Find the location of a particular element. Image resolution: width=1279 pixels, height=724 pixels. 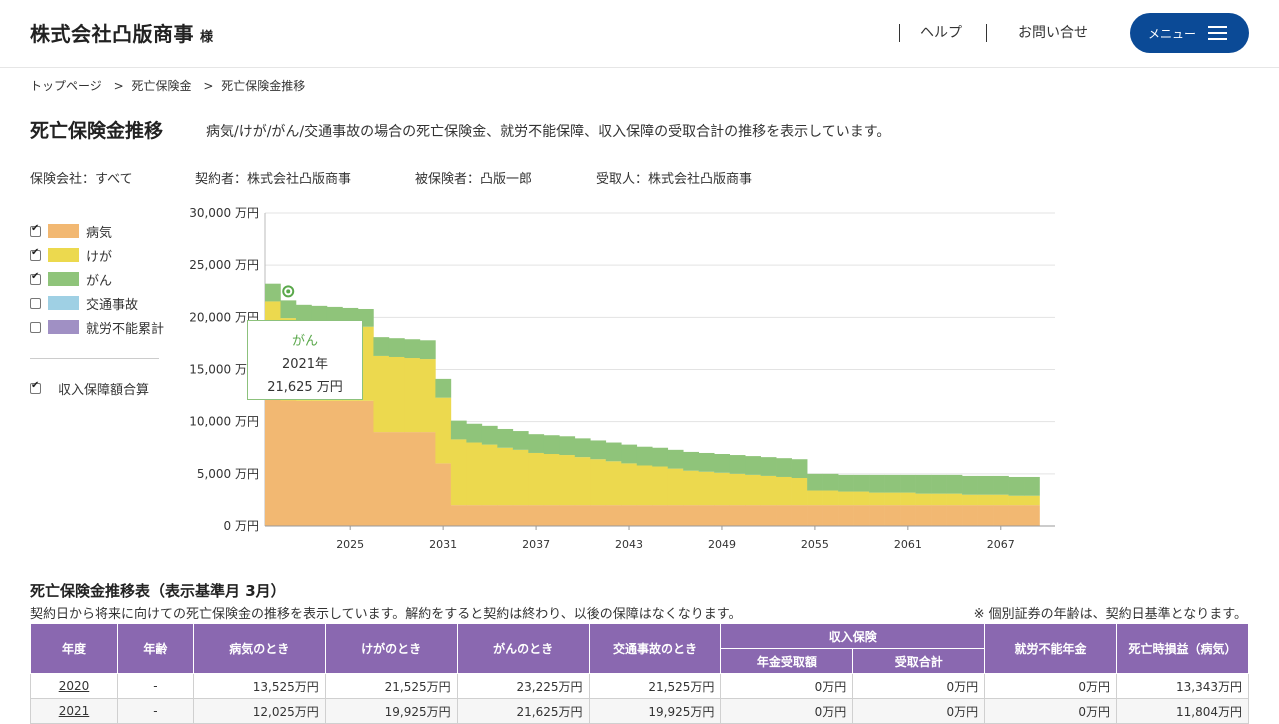

company-name: 株式会社凸版商事様 is located at coordinates (122, 32).